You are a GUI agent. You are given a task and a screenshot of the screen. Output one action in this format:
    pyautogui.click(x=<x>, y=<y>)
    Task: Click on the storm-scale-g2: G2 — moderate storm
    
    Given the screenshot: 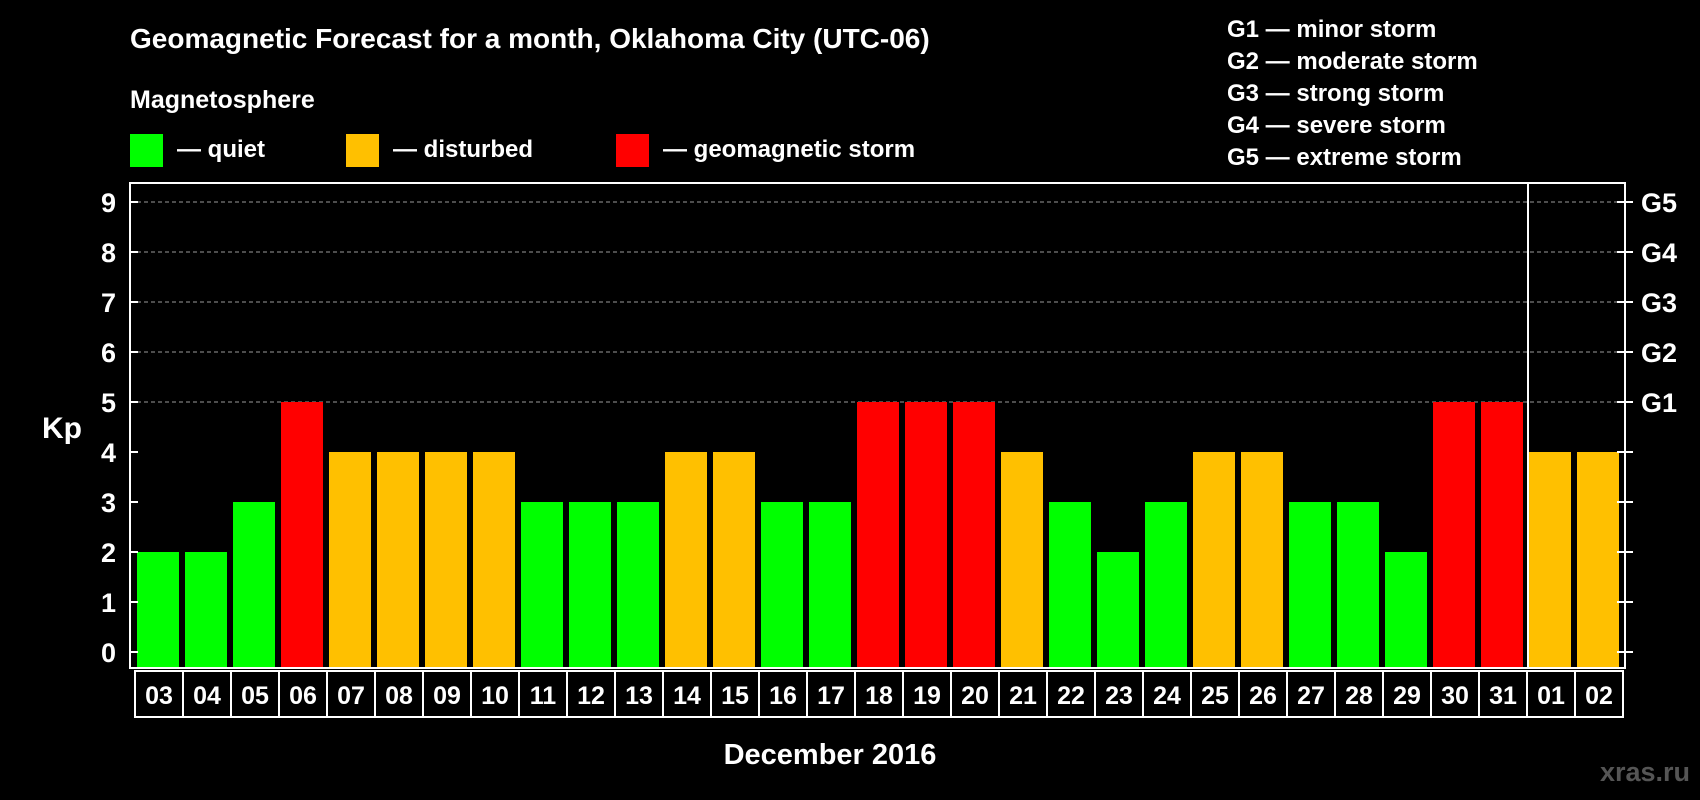 What is the action you would take?
    pyautogui.click(x=1352, y=61)
    